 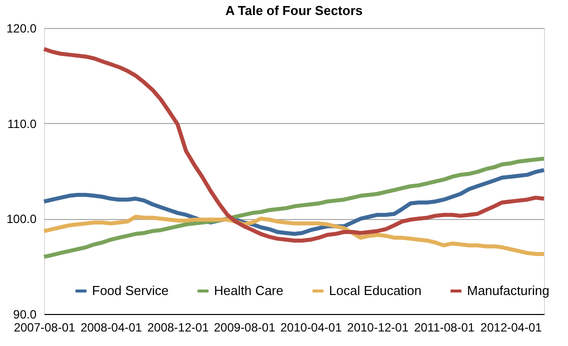 I want to click on x-tick-label: 2012-04-01, so click(x=511, y=327).